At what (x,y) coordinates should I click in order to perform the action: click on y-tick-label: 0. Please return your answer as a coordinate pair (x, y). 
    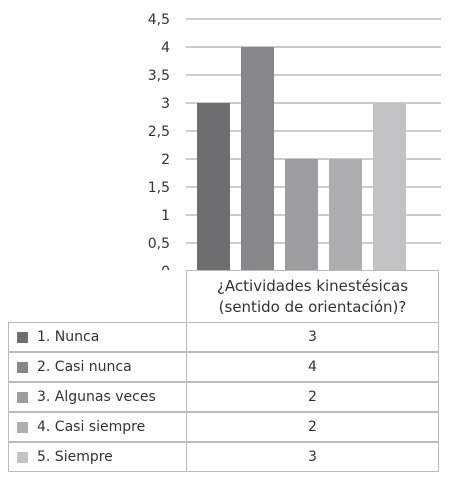
    Looking at the image, I should click on (165, 267).